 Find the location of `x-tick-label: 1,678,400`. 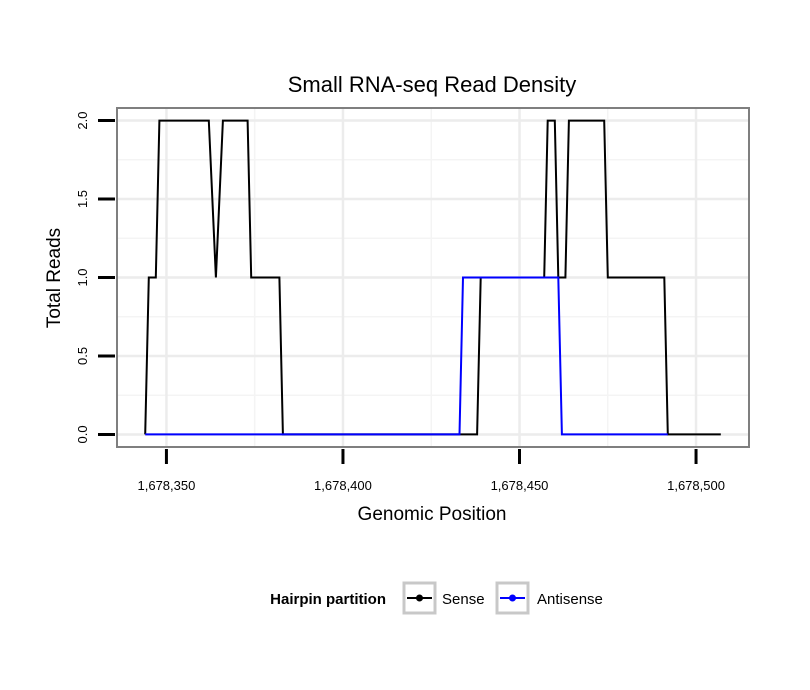

x-tick-label: 1,678,400 is located at coordinates (343, 485).